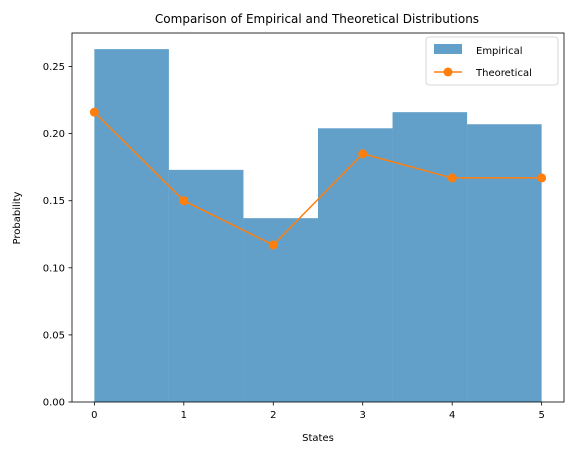 Image resolution: width=576 pixels, height=455 pixels. I want to click on legend-swatch-empirical, so click(448, 49).